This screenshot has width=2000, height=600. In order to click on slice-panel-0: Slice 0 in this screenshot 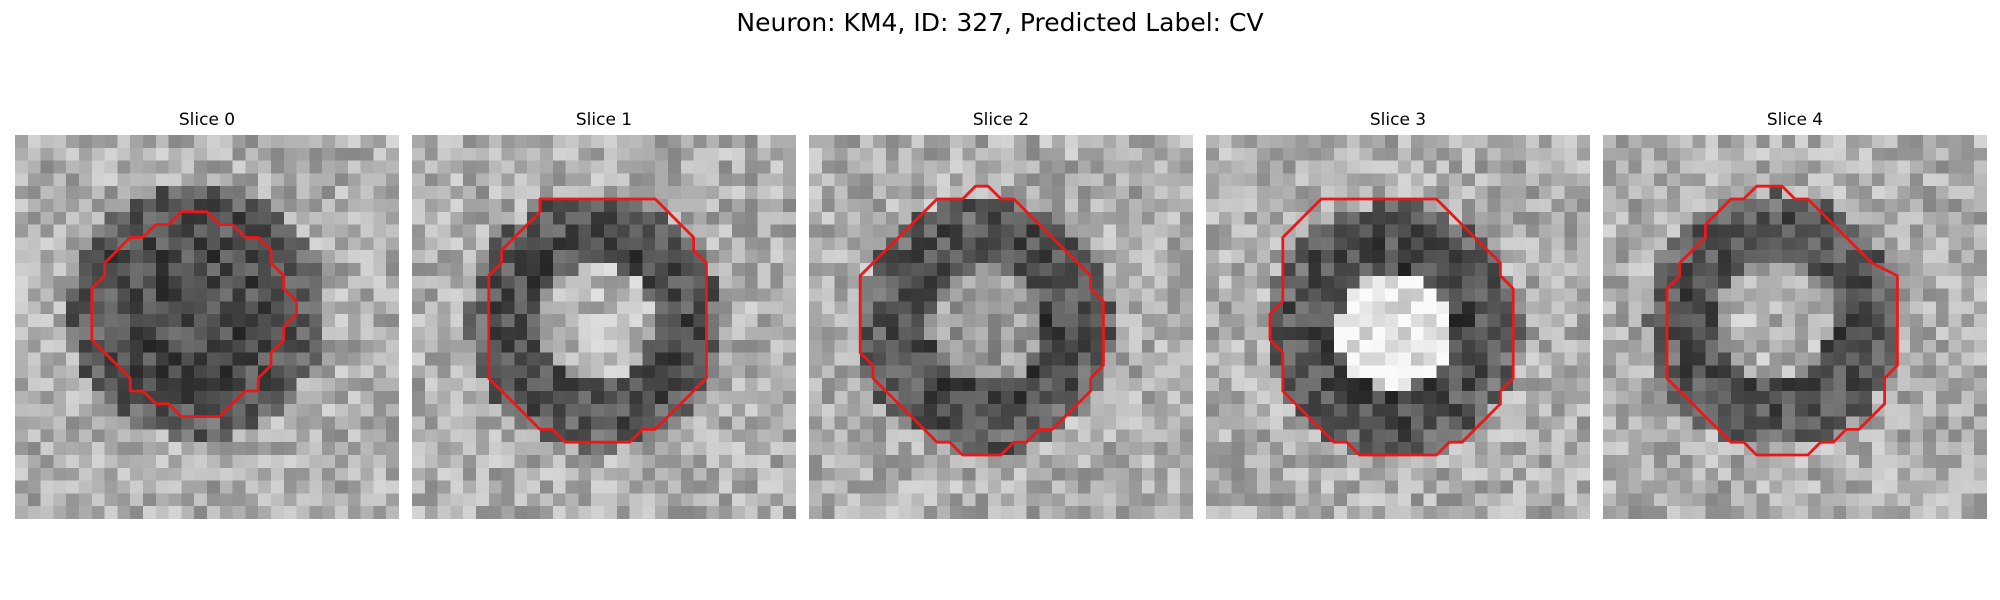, I will do `click(207, 314)`.